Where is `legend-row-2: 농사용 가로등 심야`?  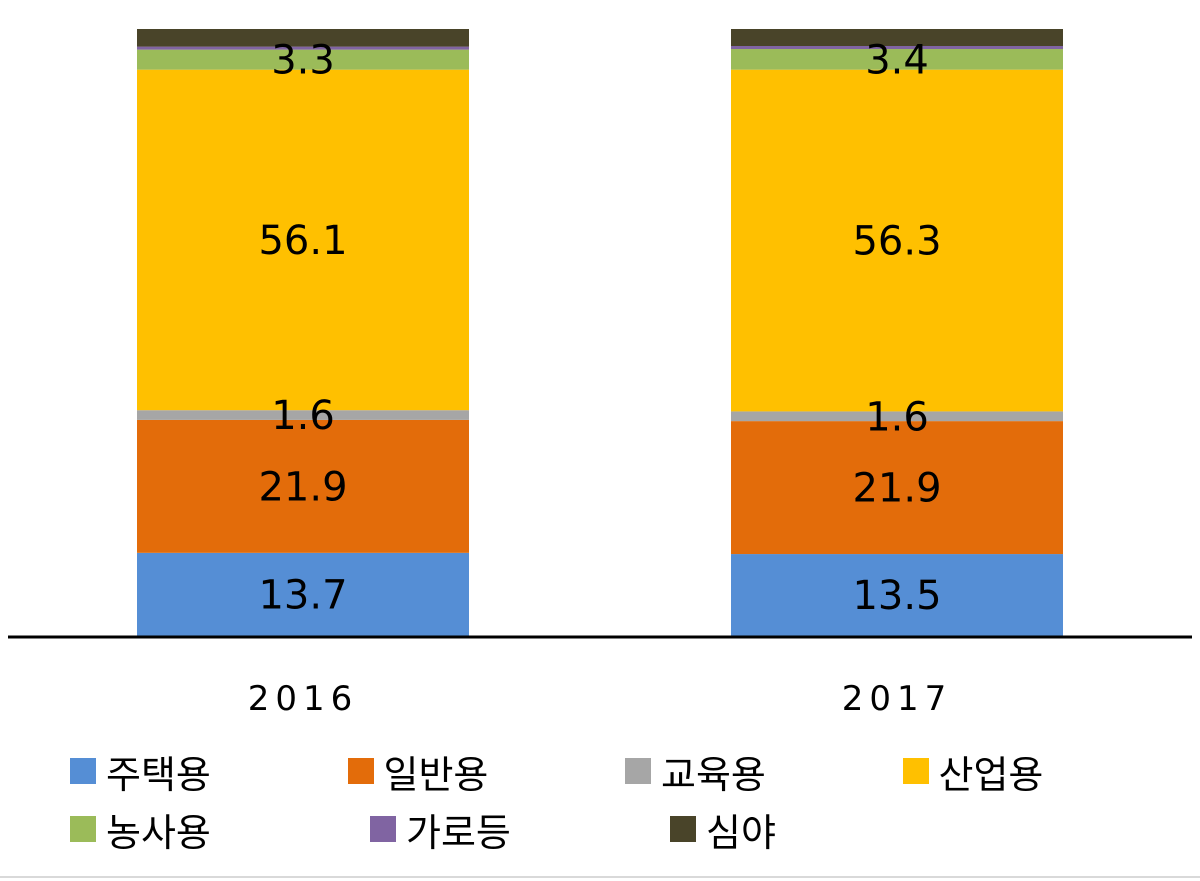
legend-row-2: 농사용 가로등 심야 is located at coordinates (625, 829).